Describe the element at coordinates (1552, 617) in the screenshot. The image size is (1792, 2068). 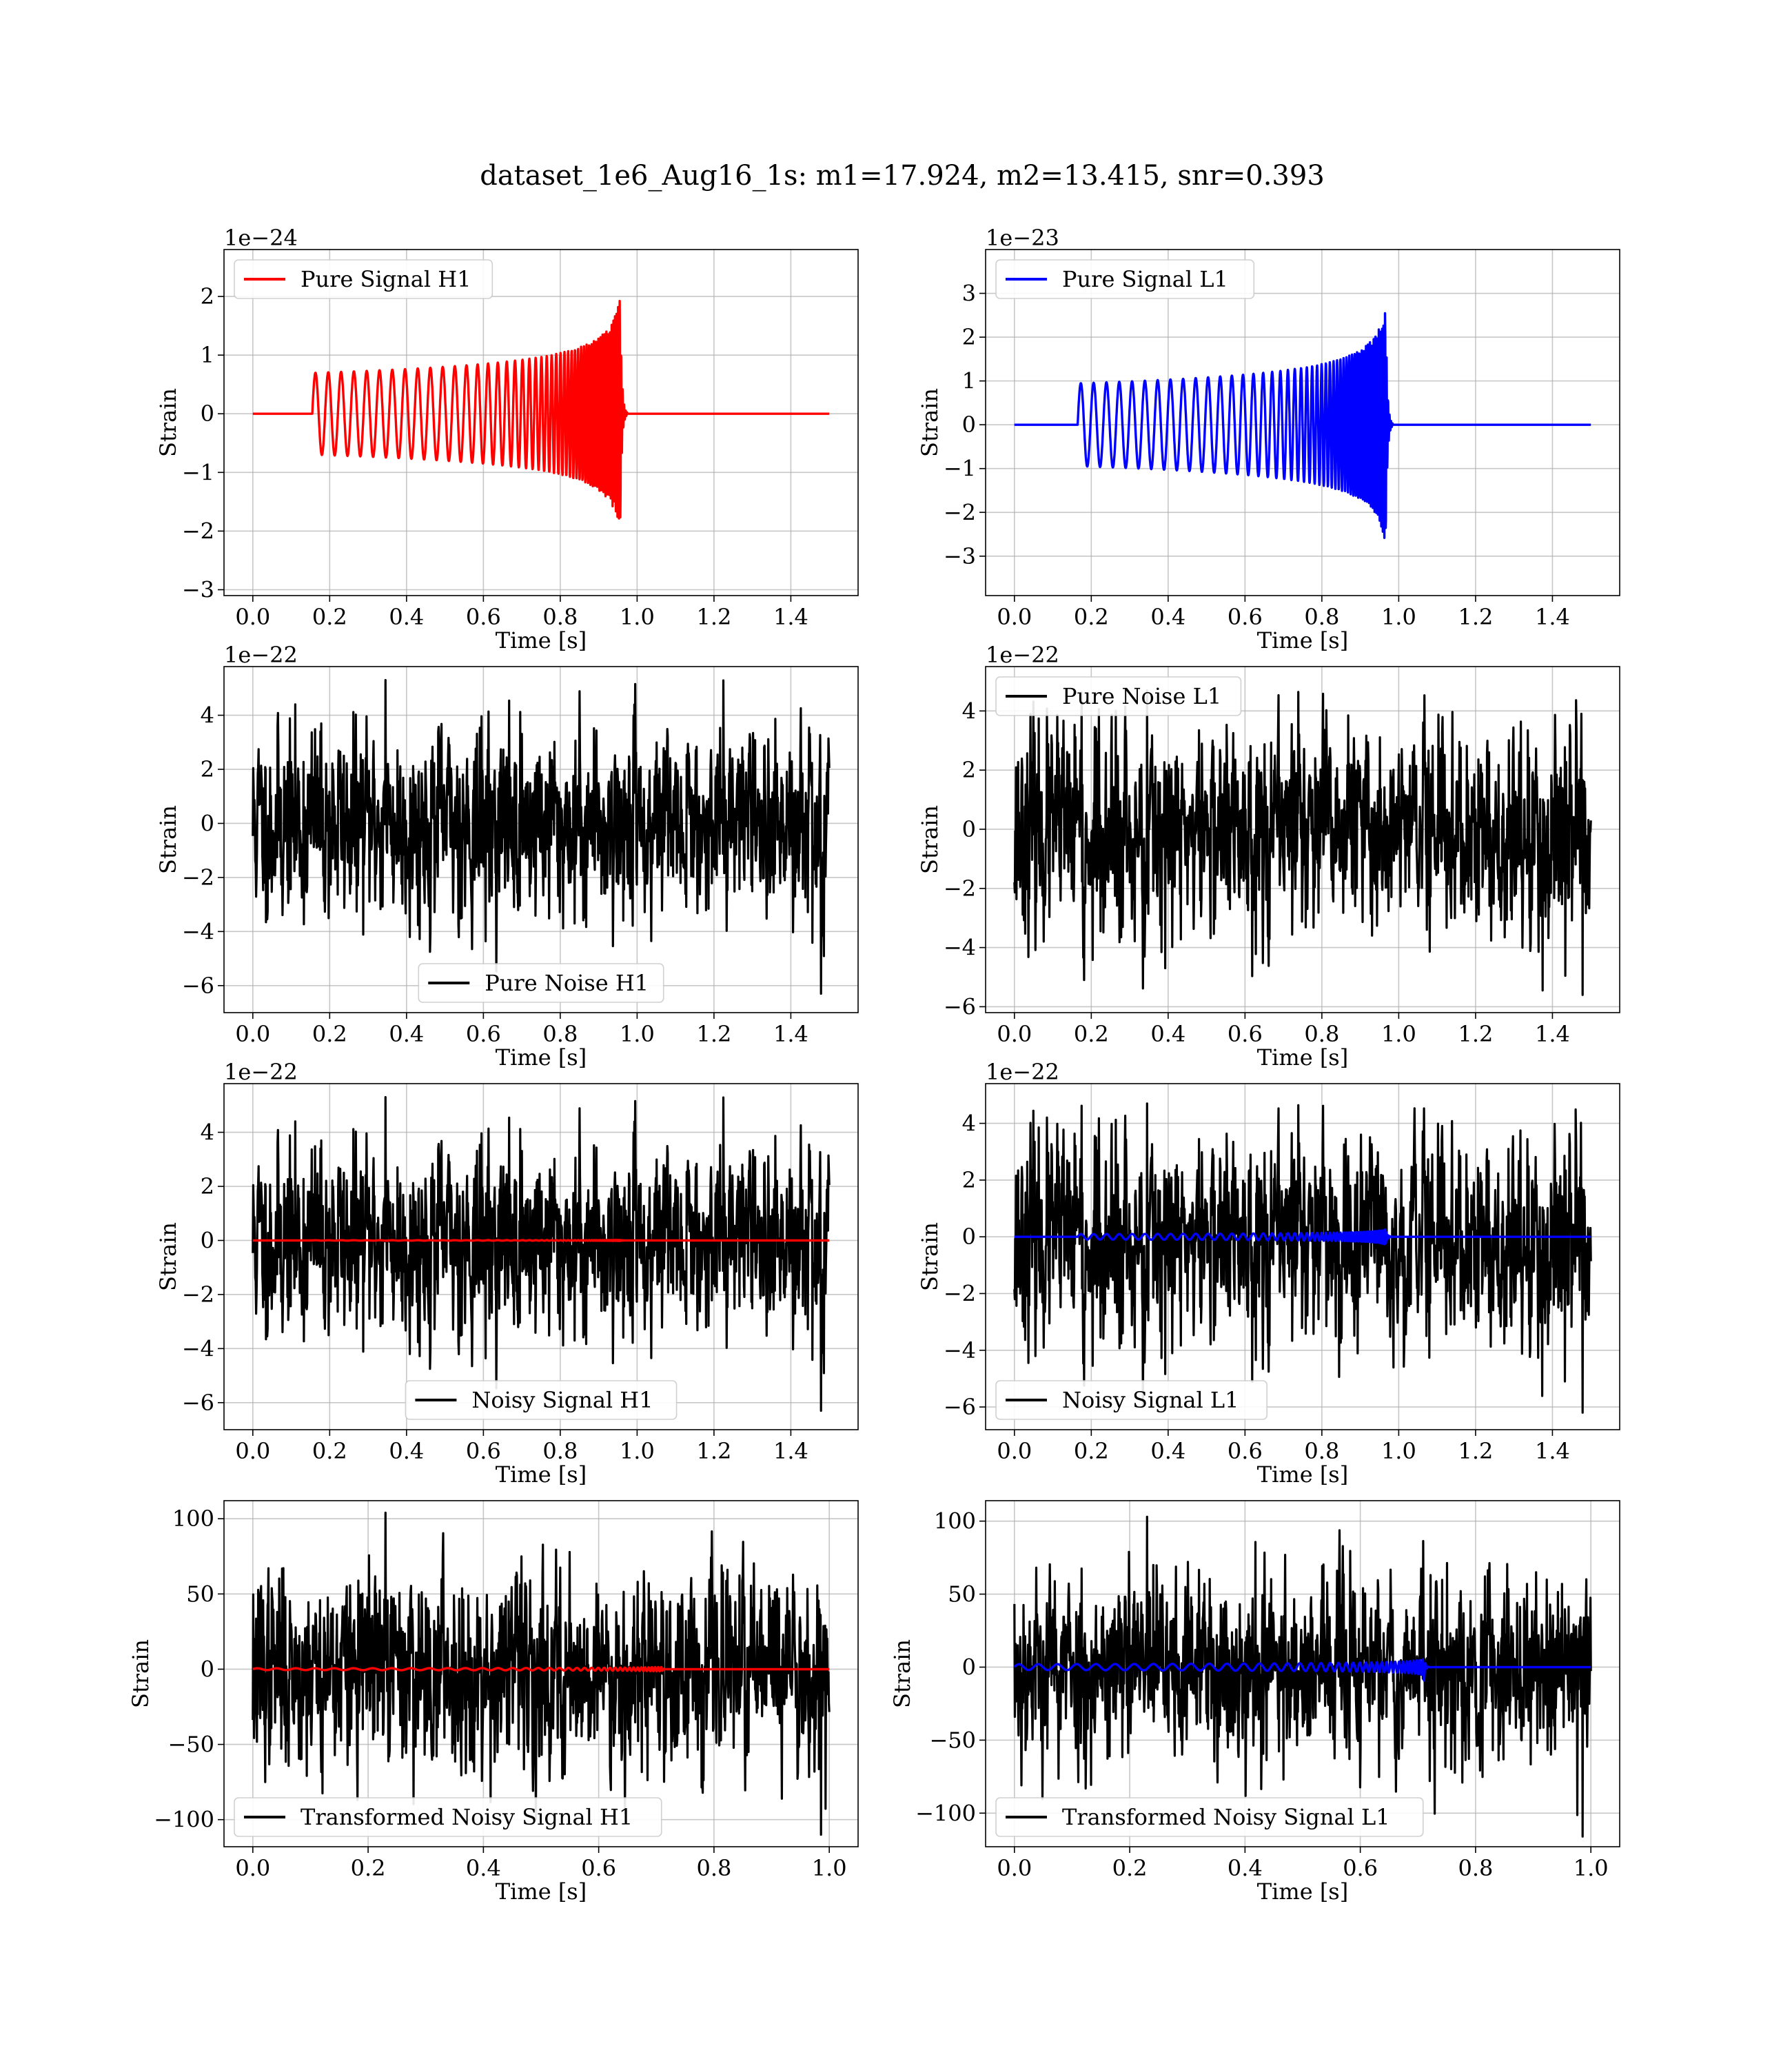
I see `x-tick-label: 1.4` at that location.